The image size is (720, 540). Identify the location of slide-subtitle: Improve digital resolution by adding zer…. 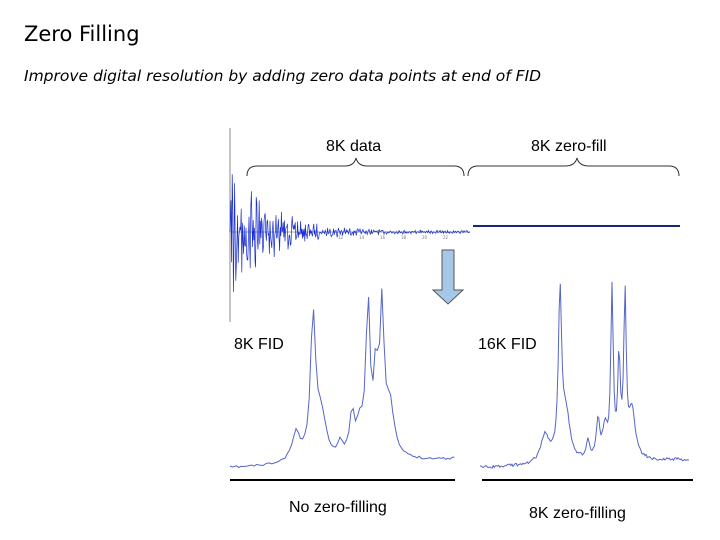
(283, 76).